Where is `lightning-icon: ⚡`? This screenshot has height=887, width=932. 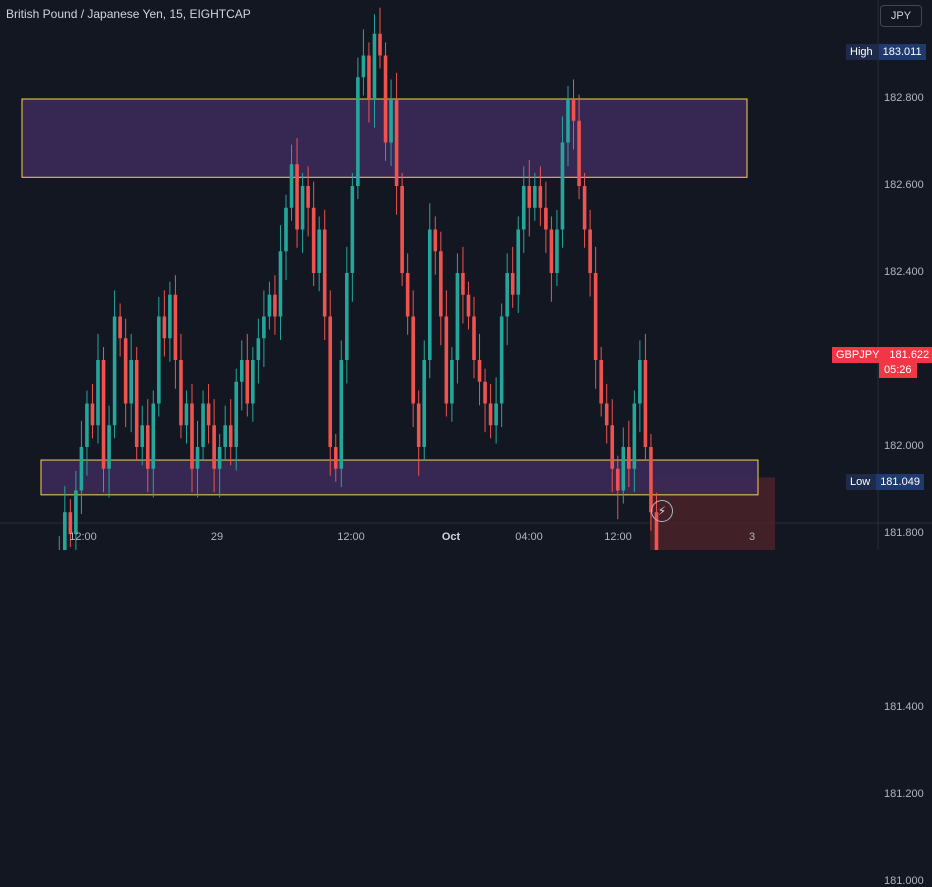
lightning-icon: ⚡ is located at coordinates (662, 511).